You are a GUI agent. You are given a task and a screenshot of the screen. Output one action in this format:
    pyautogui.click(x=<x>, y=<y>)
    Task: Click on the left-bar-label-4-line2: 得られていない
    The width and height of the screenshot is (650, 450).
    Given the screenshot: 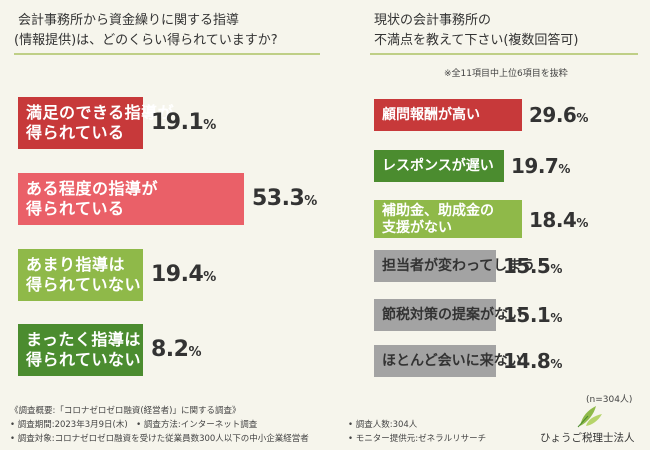 What is the action you would take?
    pyautogui.click(x=84, y=359)
    